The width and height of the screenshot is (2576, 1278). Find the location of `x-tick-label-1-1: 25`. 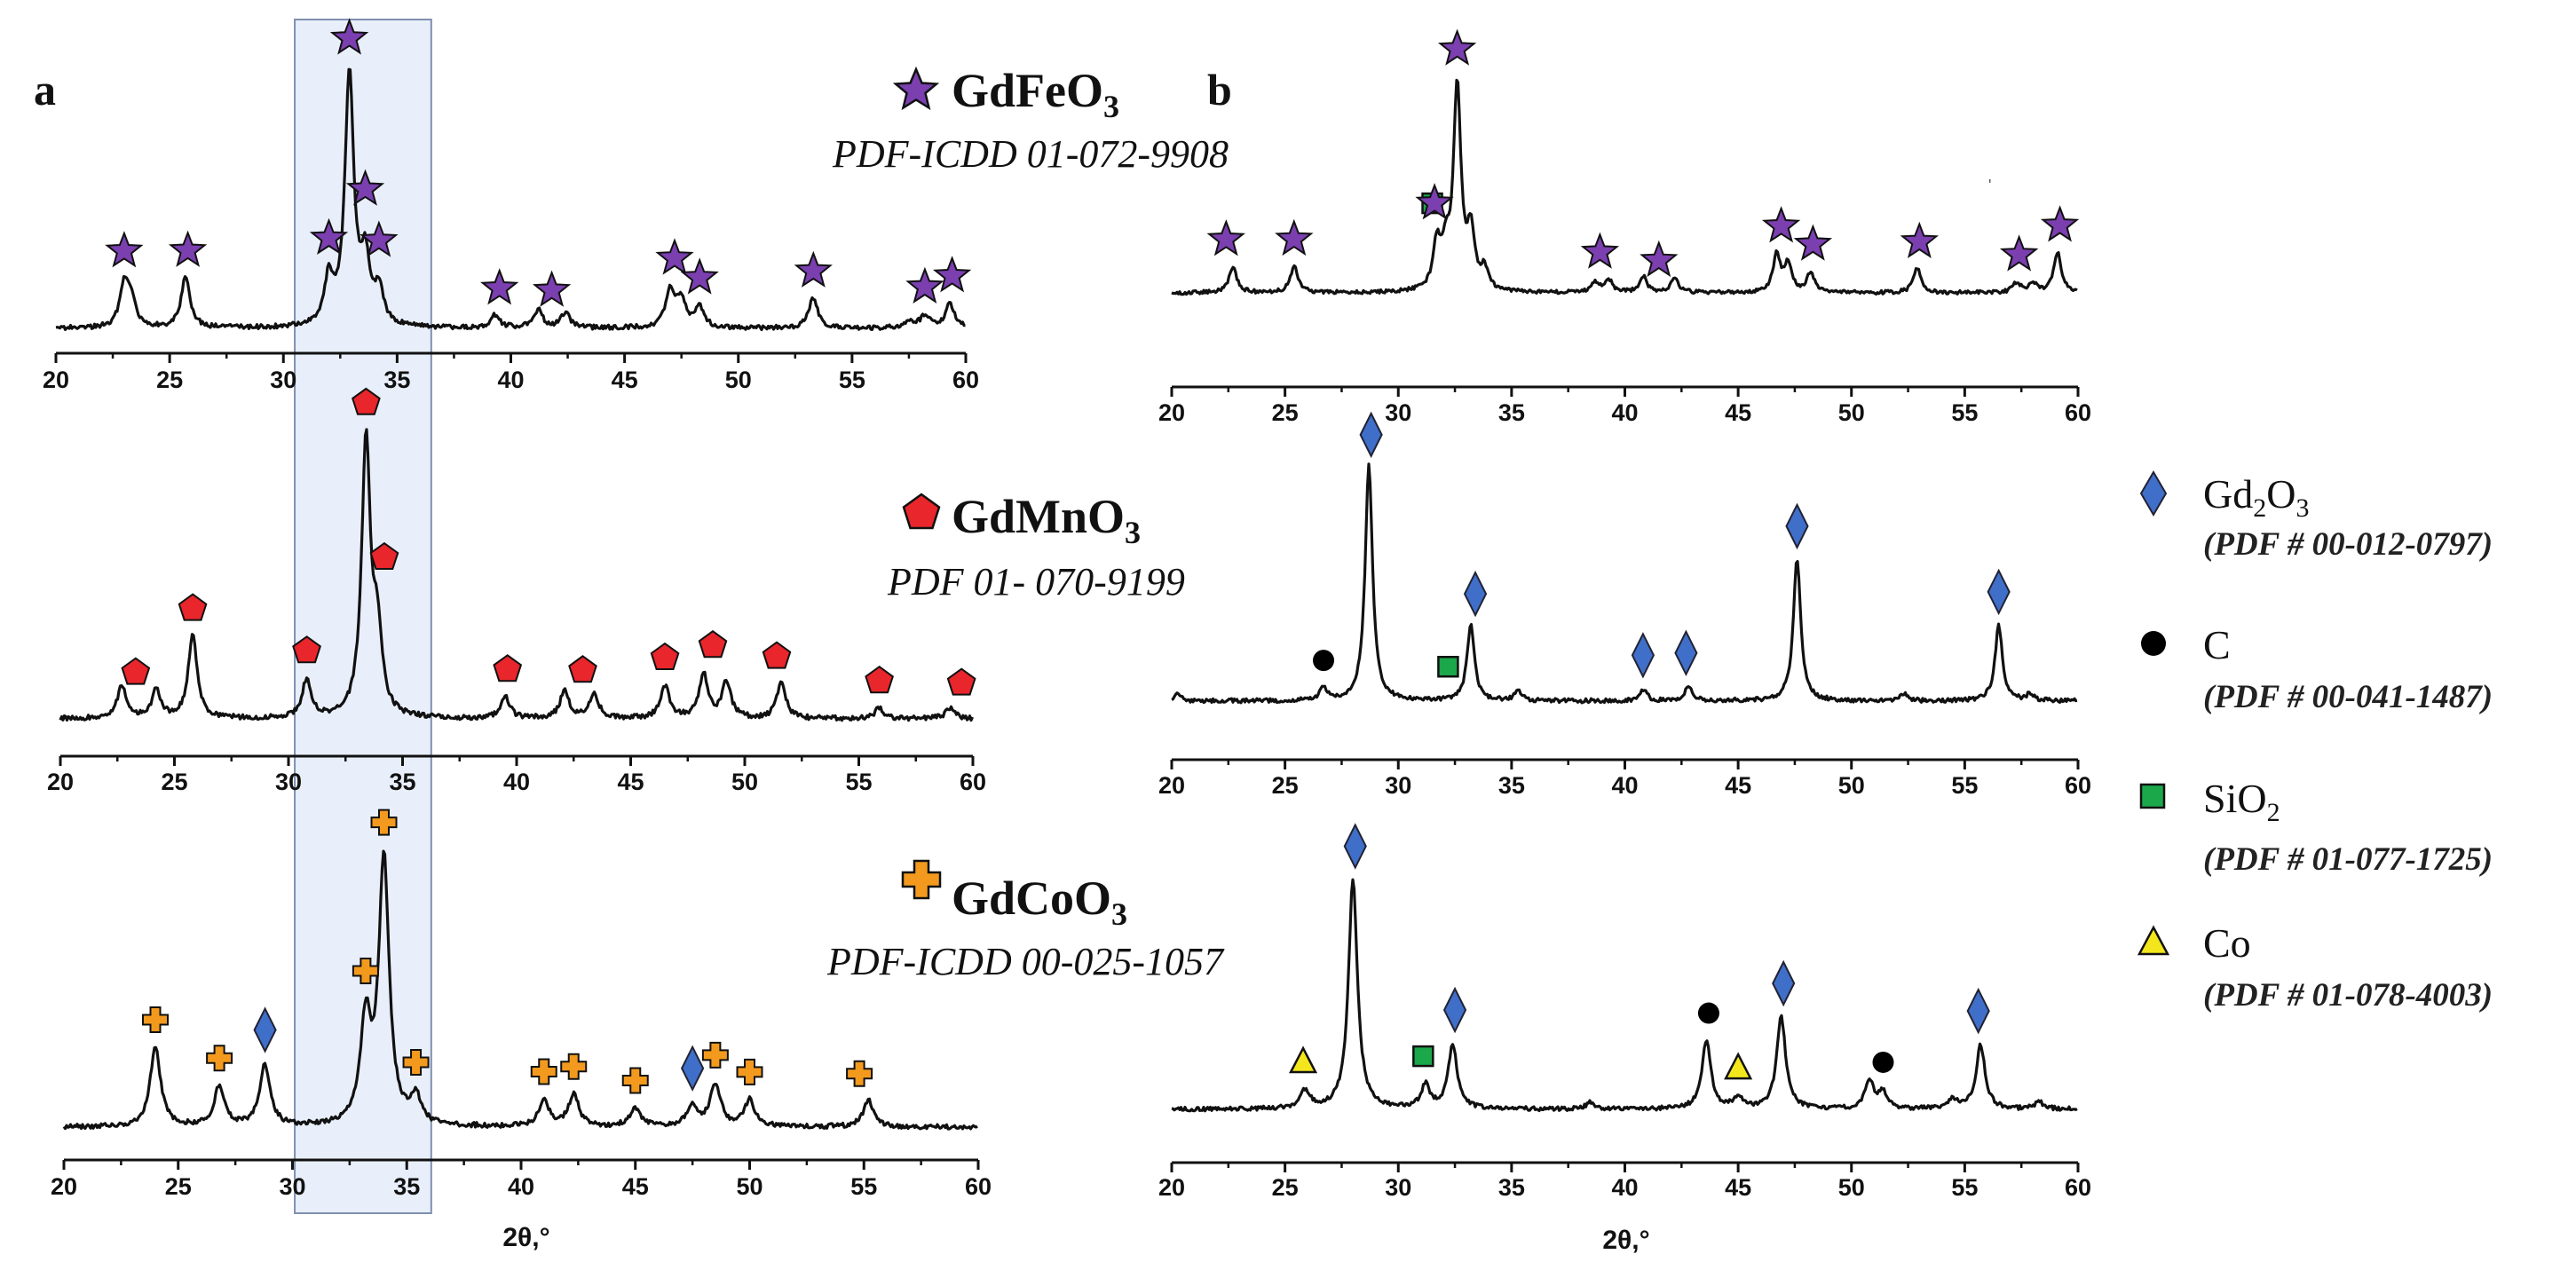

x-tick-label-1-1: 25 is located at coordinates (174, 782).